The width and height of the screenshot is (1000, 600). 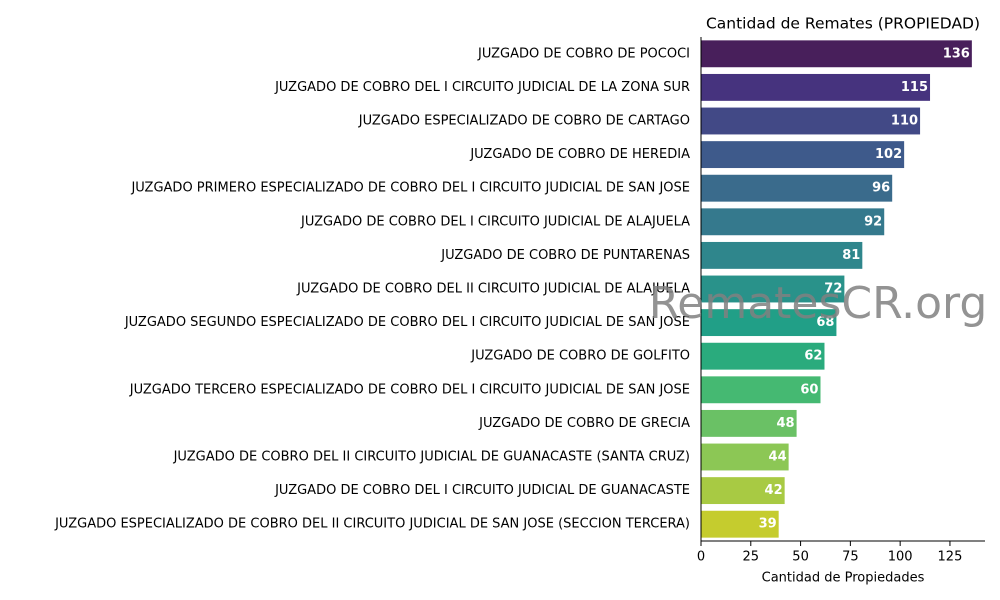 What do you see at coordinates (565, 255) in the screenshot?
I see `category-label: JUZGADO DE COBRO DE PUNTARENAS` at bounding box center [565, 255].